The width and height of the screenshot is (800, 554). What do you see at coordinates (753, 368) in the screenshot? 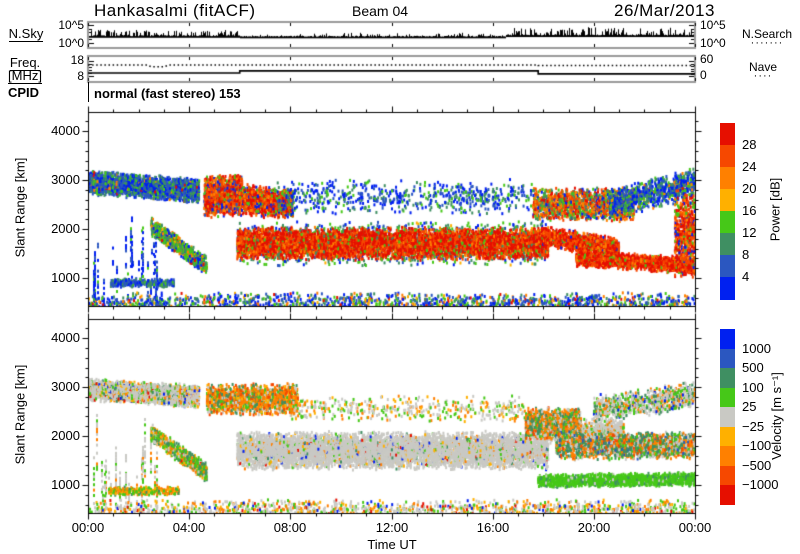
I see `velocity-colorbar-tick-label: 500` at bounding box center [753, 368].